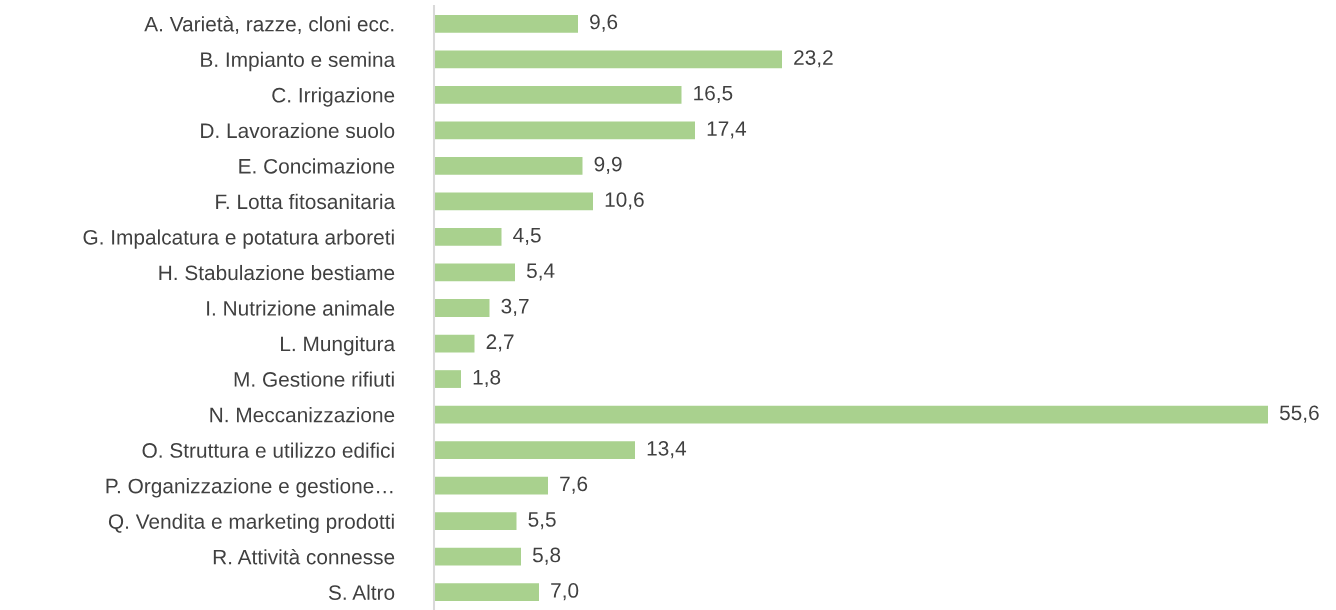 This screenshot has width=1336, height=610. I want to click on data-label: 5,4, so click(540, 272).